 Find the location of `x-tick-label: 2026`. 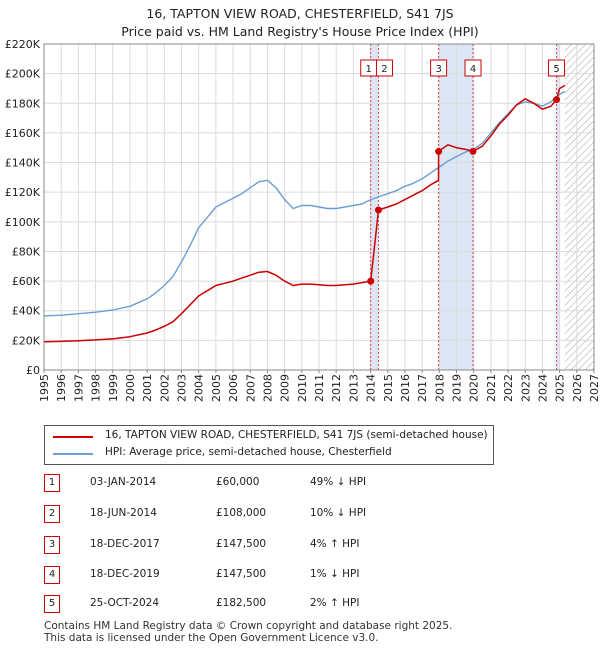

x-tick-label: 2026 is located at coordinates (577, 388).